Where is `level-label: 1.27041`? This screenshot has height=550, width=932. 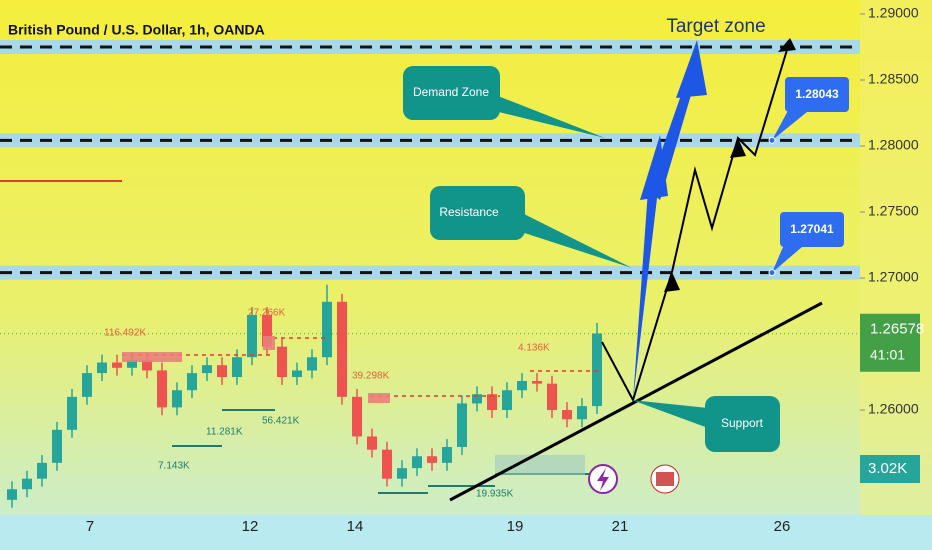 level-label: 1.27041 is located at coordinates (812, 229).